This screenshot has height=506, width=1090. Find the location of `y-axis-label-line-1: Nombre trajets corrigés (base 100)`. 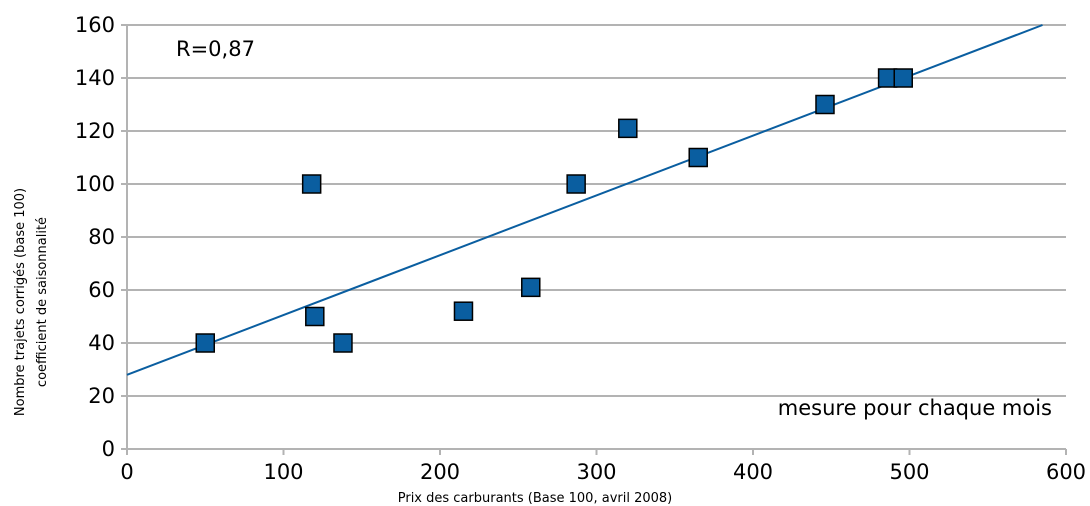

y-axis-label-line-1: Nombre trajets corrigés (base 100) is located at coordinates (20, 302).